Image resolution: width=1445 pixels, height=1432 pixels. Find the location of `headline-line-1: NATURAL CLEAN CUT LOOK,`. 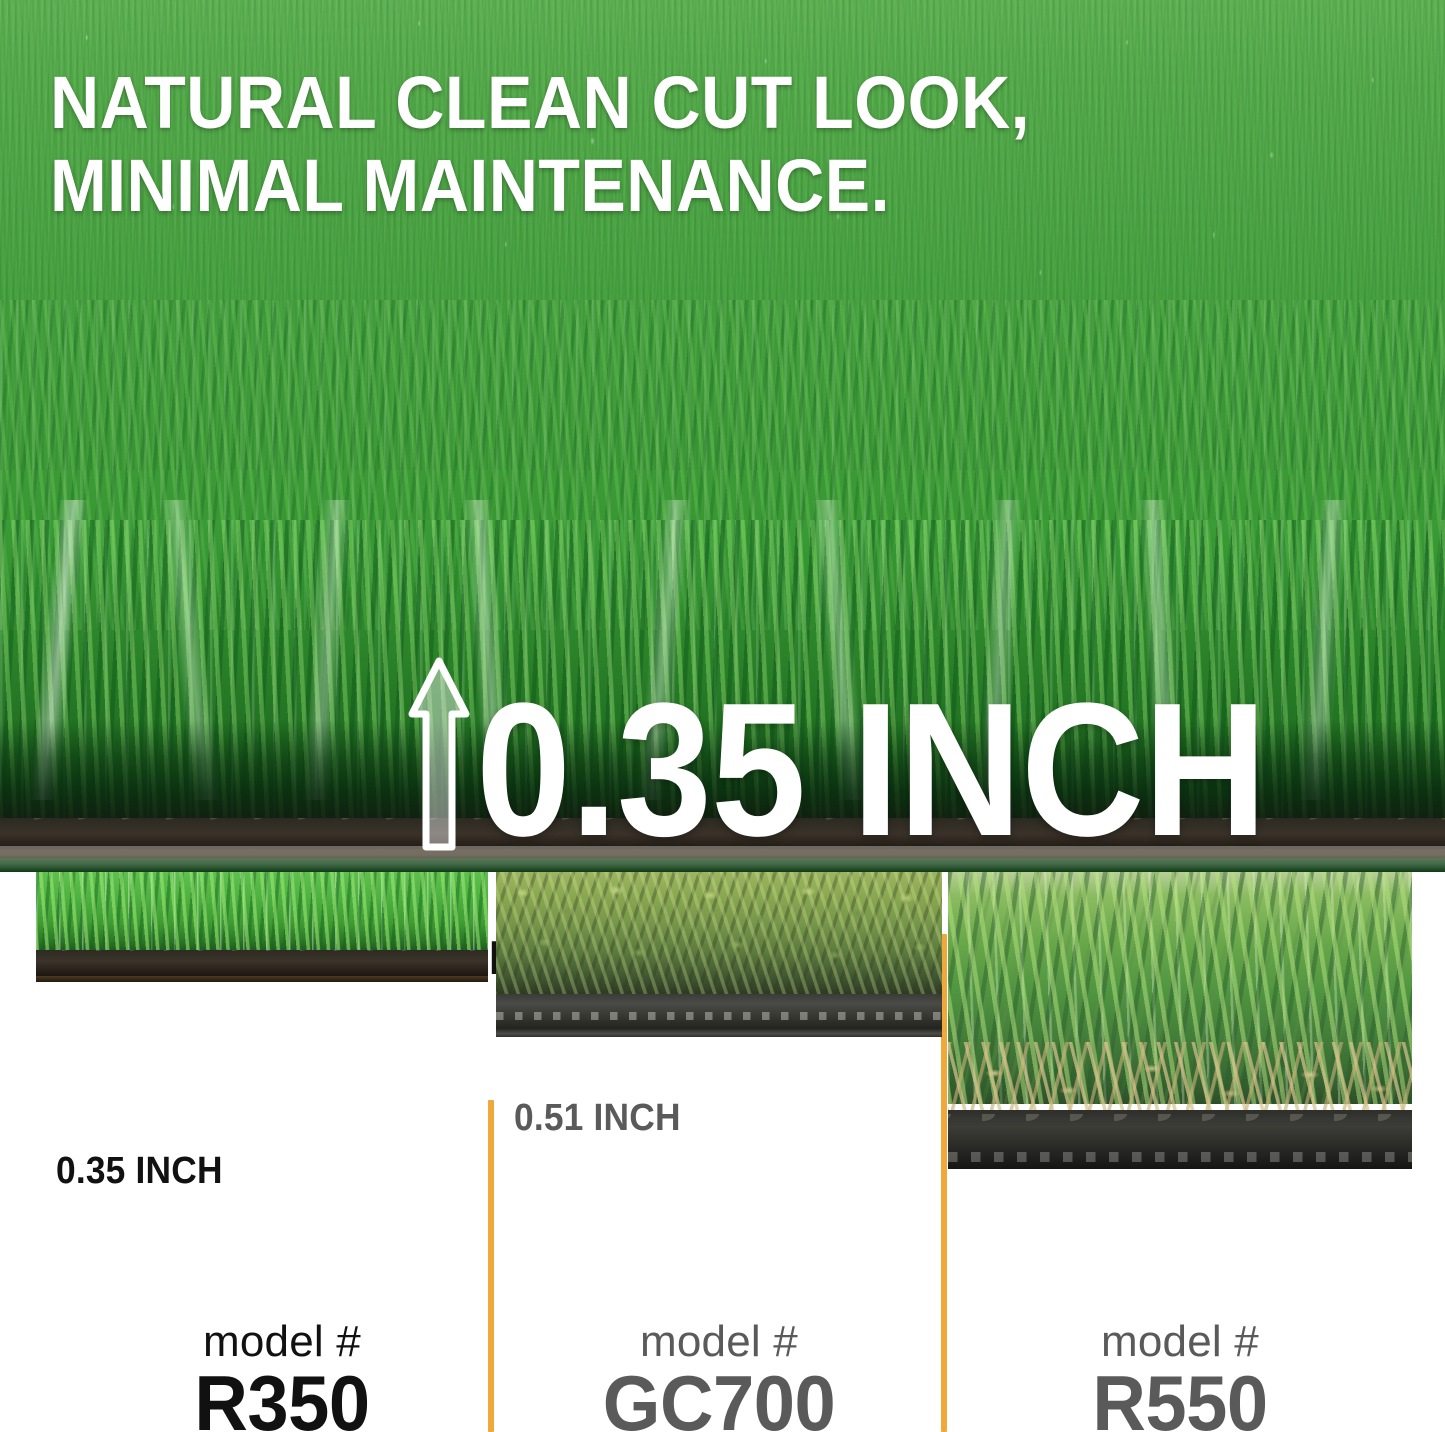

headline-line-1: NATURAL CLEAN CUT LOOK, is located at coordinates (540, 102).